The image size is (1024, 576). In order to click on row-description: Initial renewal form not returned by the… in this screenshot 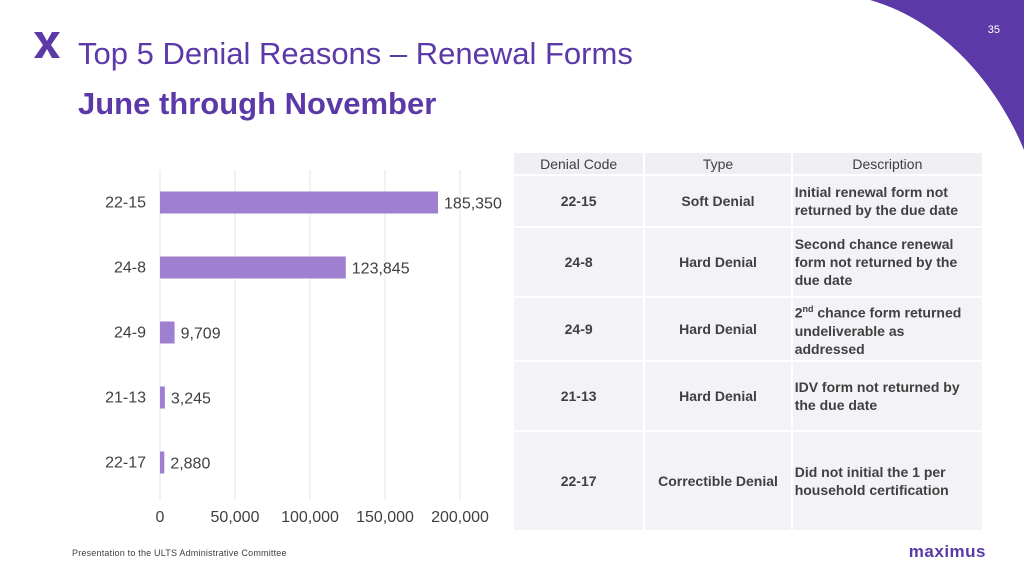, I will do `click(887, 201)`.